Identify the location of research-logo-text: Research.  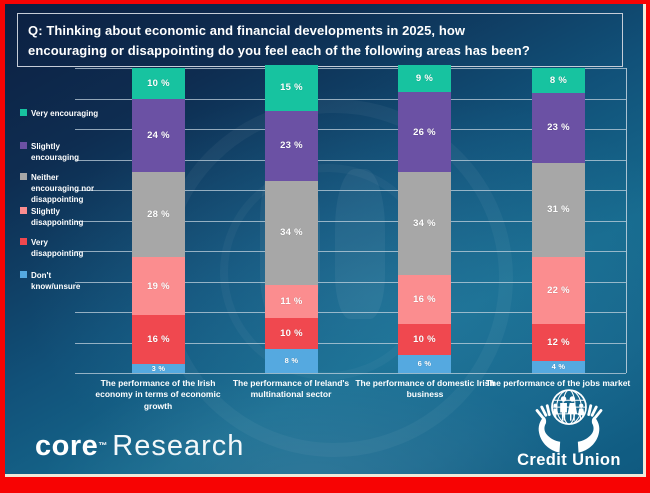
(178, 446).